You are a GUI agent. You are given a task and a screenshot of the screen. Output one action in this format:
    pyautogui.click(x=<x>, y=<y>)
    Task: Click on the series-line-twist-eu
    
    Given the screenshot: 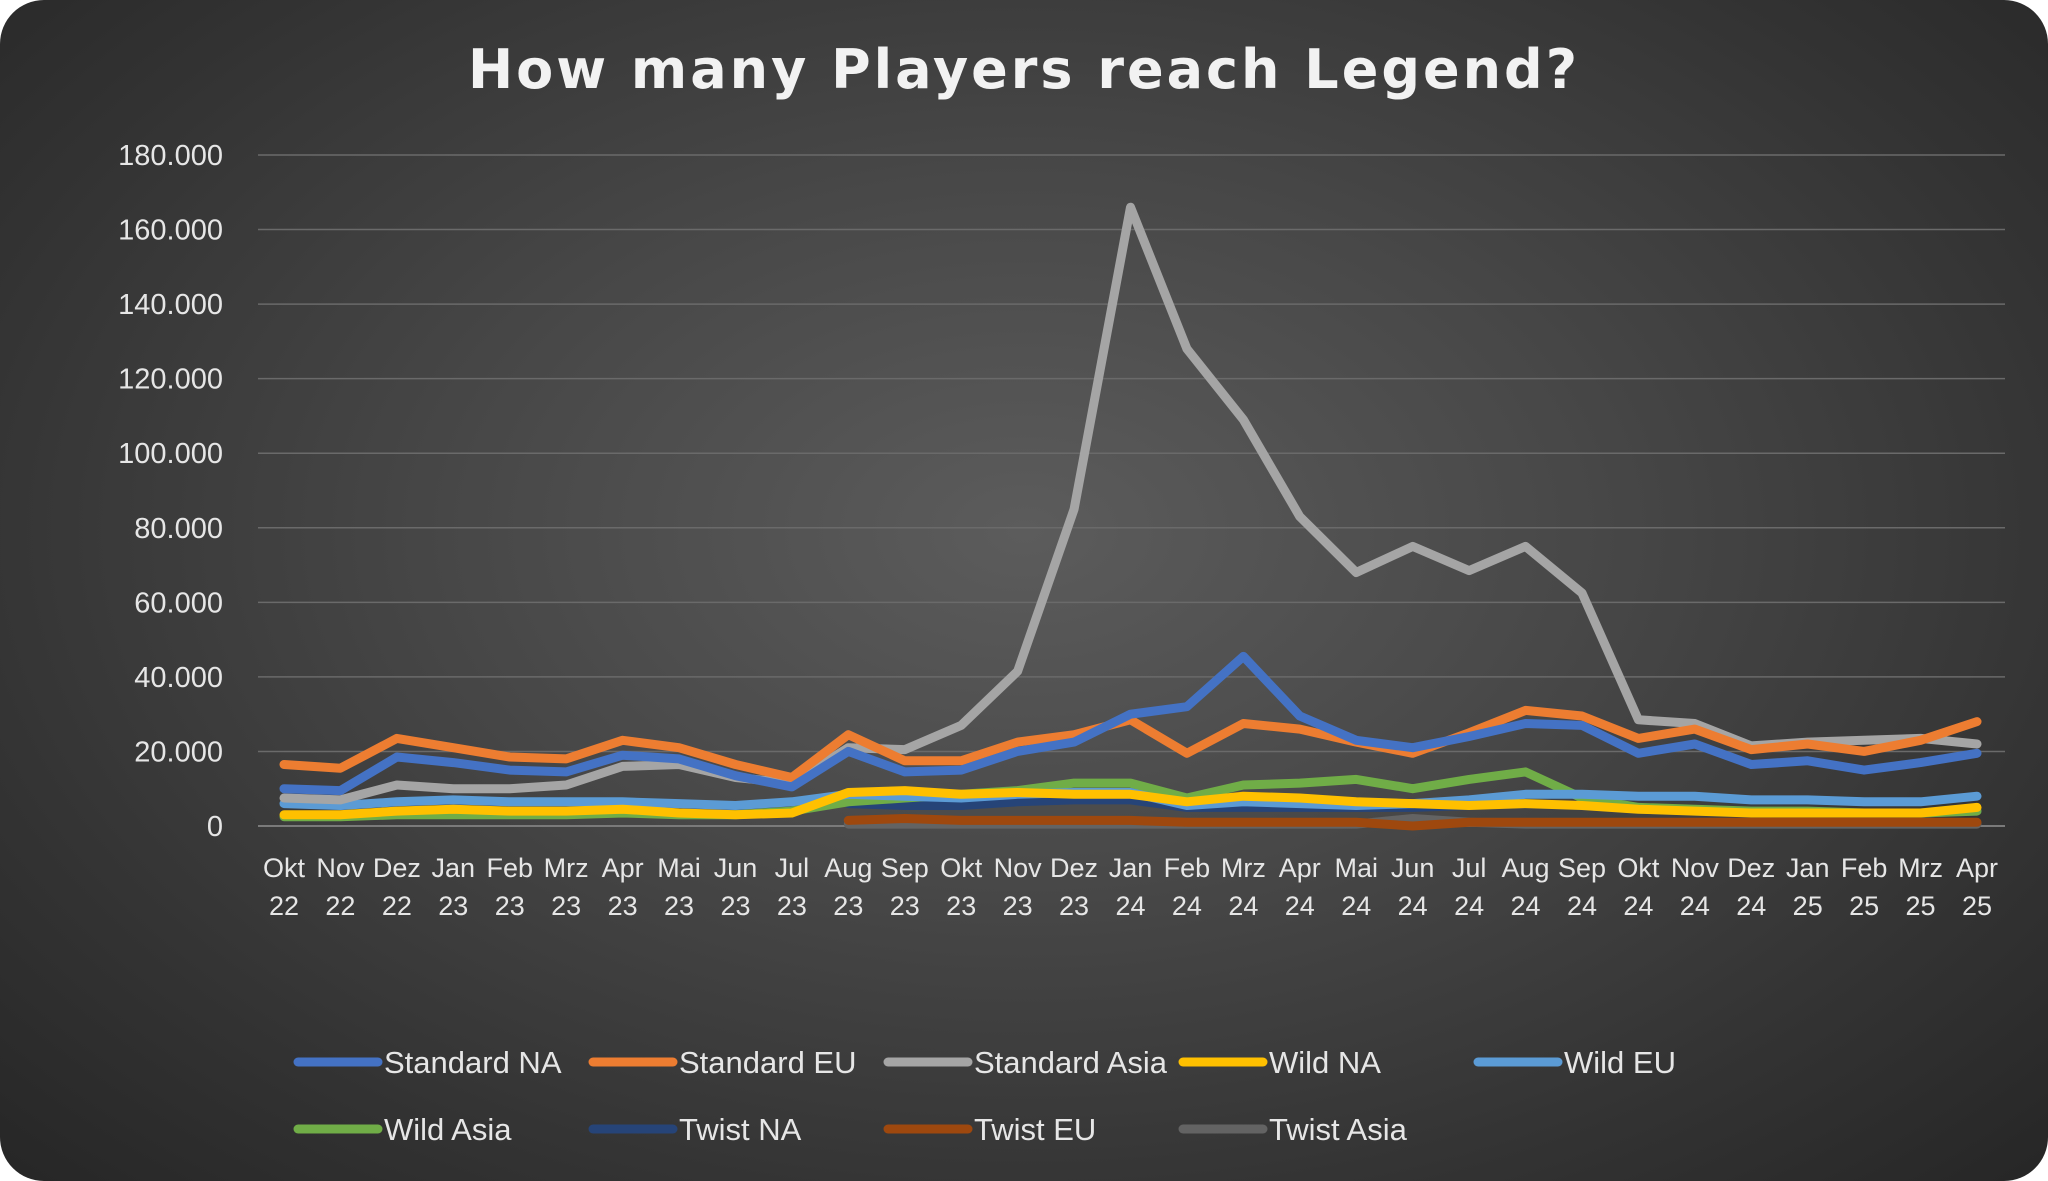 What is the action you would take?
    pyautogui.click(x=1412, y=822)
    